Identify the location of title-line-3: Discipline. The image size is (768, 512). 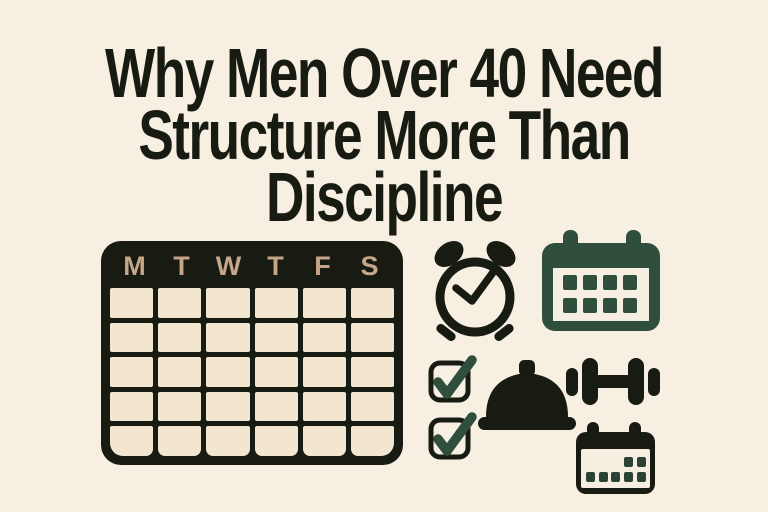
(384, 197).